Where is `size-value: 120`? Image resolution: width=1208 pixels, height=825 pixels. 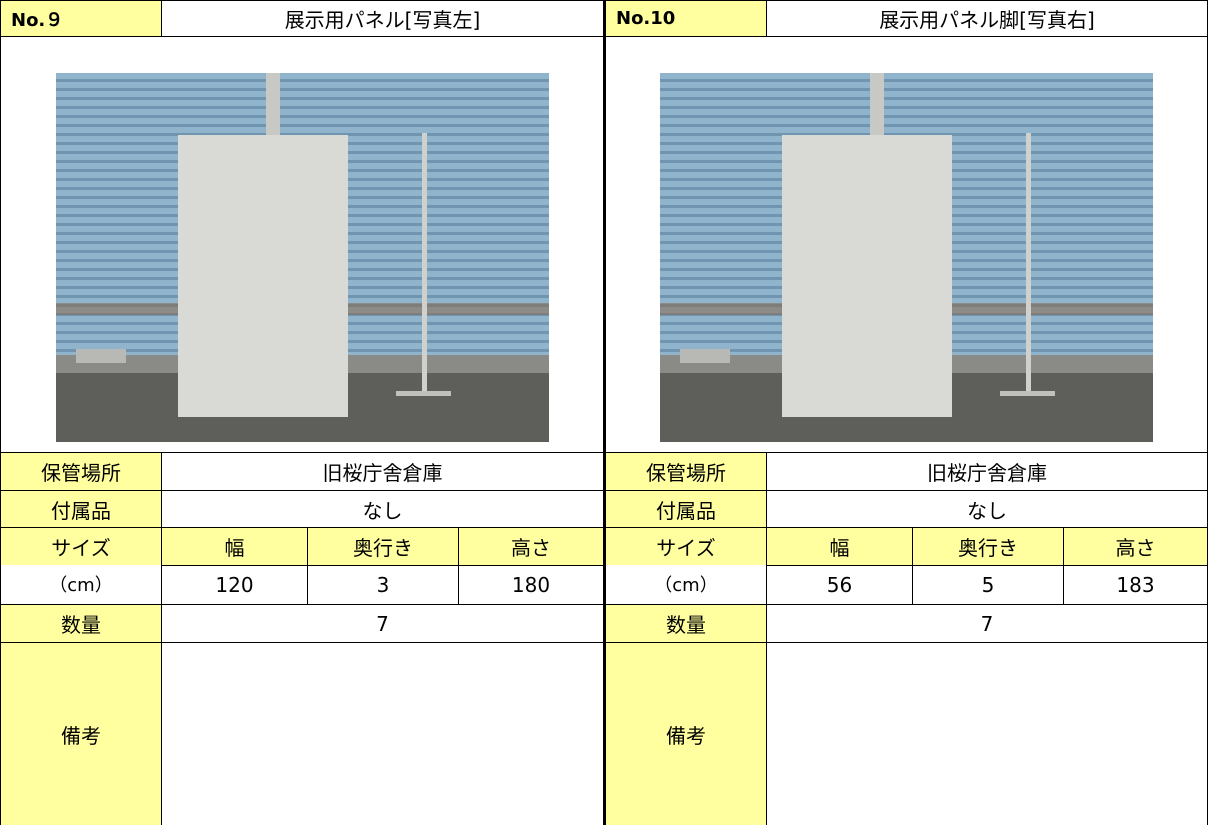
size-value: 120 is located at coordinates (234, 585).